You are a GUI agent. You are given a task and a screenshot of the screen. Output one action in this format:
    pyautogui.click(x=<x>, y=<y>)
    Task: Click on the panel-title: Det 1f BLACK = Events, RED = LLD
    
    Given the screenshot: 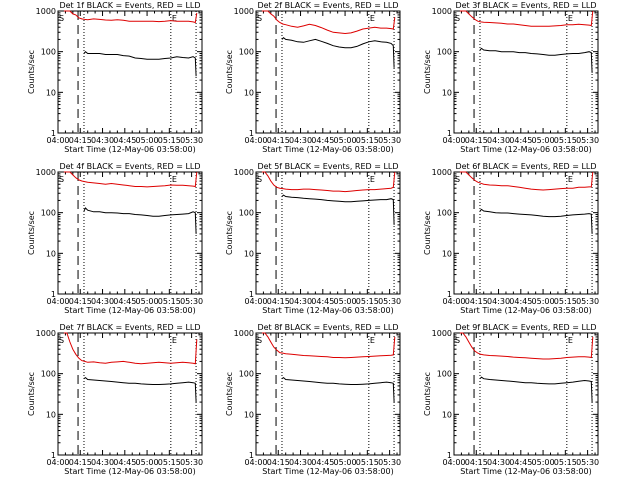 What is the action you would take?
    pyautogui.click(x=129, y=5)
    